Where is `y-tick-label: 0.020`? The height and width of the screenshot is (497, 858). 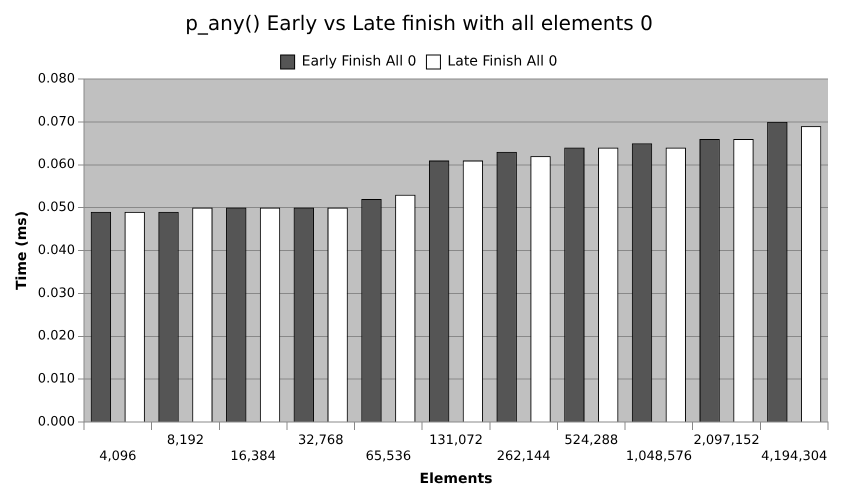
y-tick-label: 0.020 is located at coordinates (57, 336).